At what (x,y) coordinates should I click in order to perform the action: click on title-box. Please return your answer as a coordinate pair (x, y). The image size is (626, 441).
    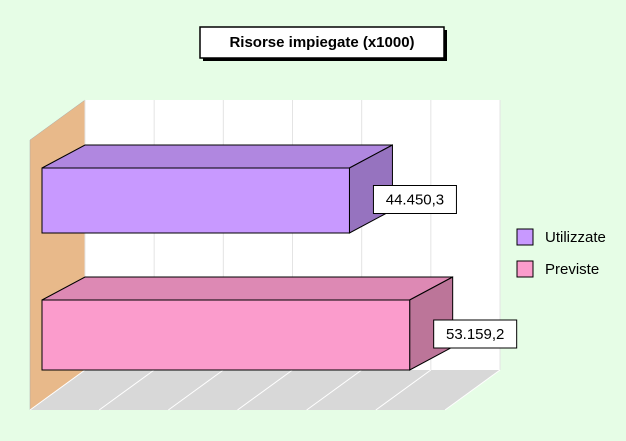
    Looking at the image, I should click on (322, 42).